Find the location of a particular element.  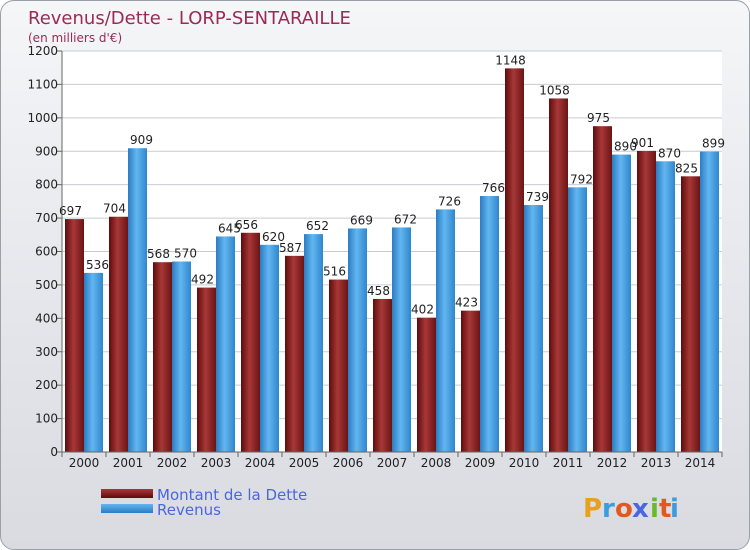

y-tick-label: 400 is located at coordinates (46, 318).